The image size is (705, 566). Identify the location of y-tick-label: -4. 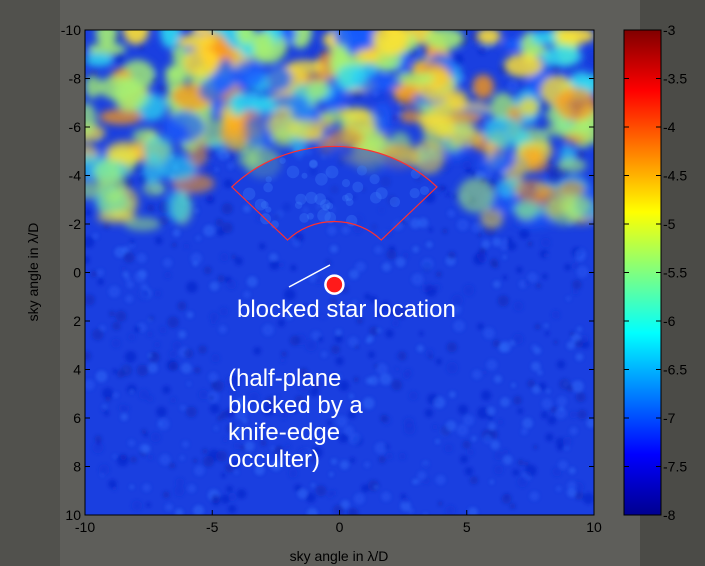
(75, 176).